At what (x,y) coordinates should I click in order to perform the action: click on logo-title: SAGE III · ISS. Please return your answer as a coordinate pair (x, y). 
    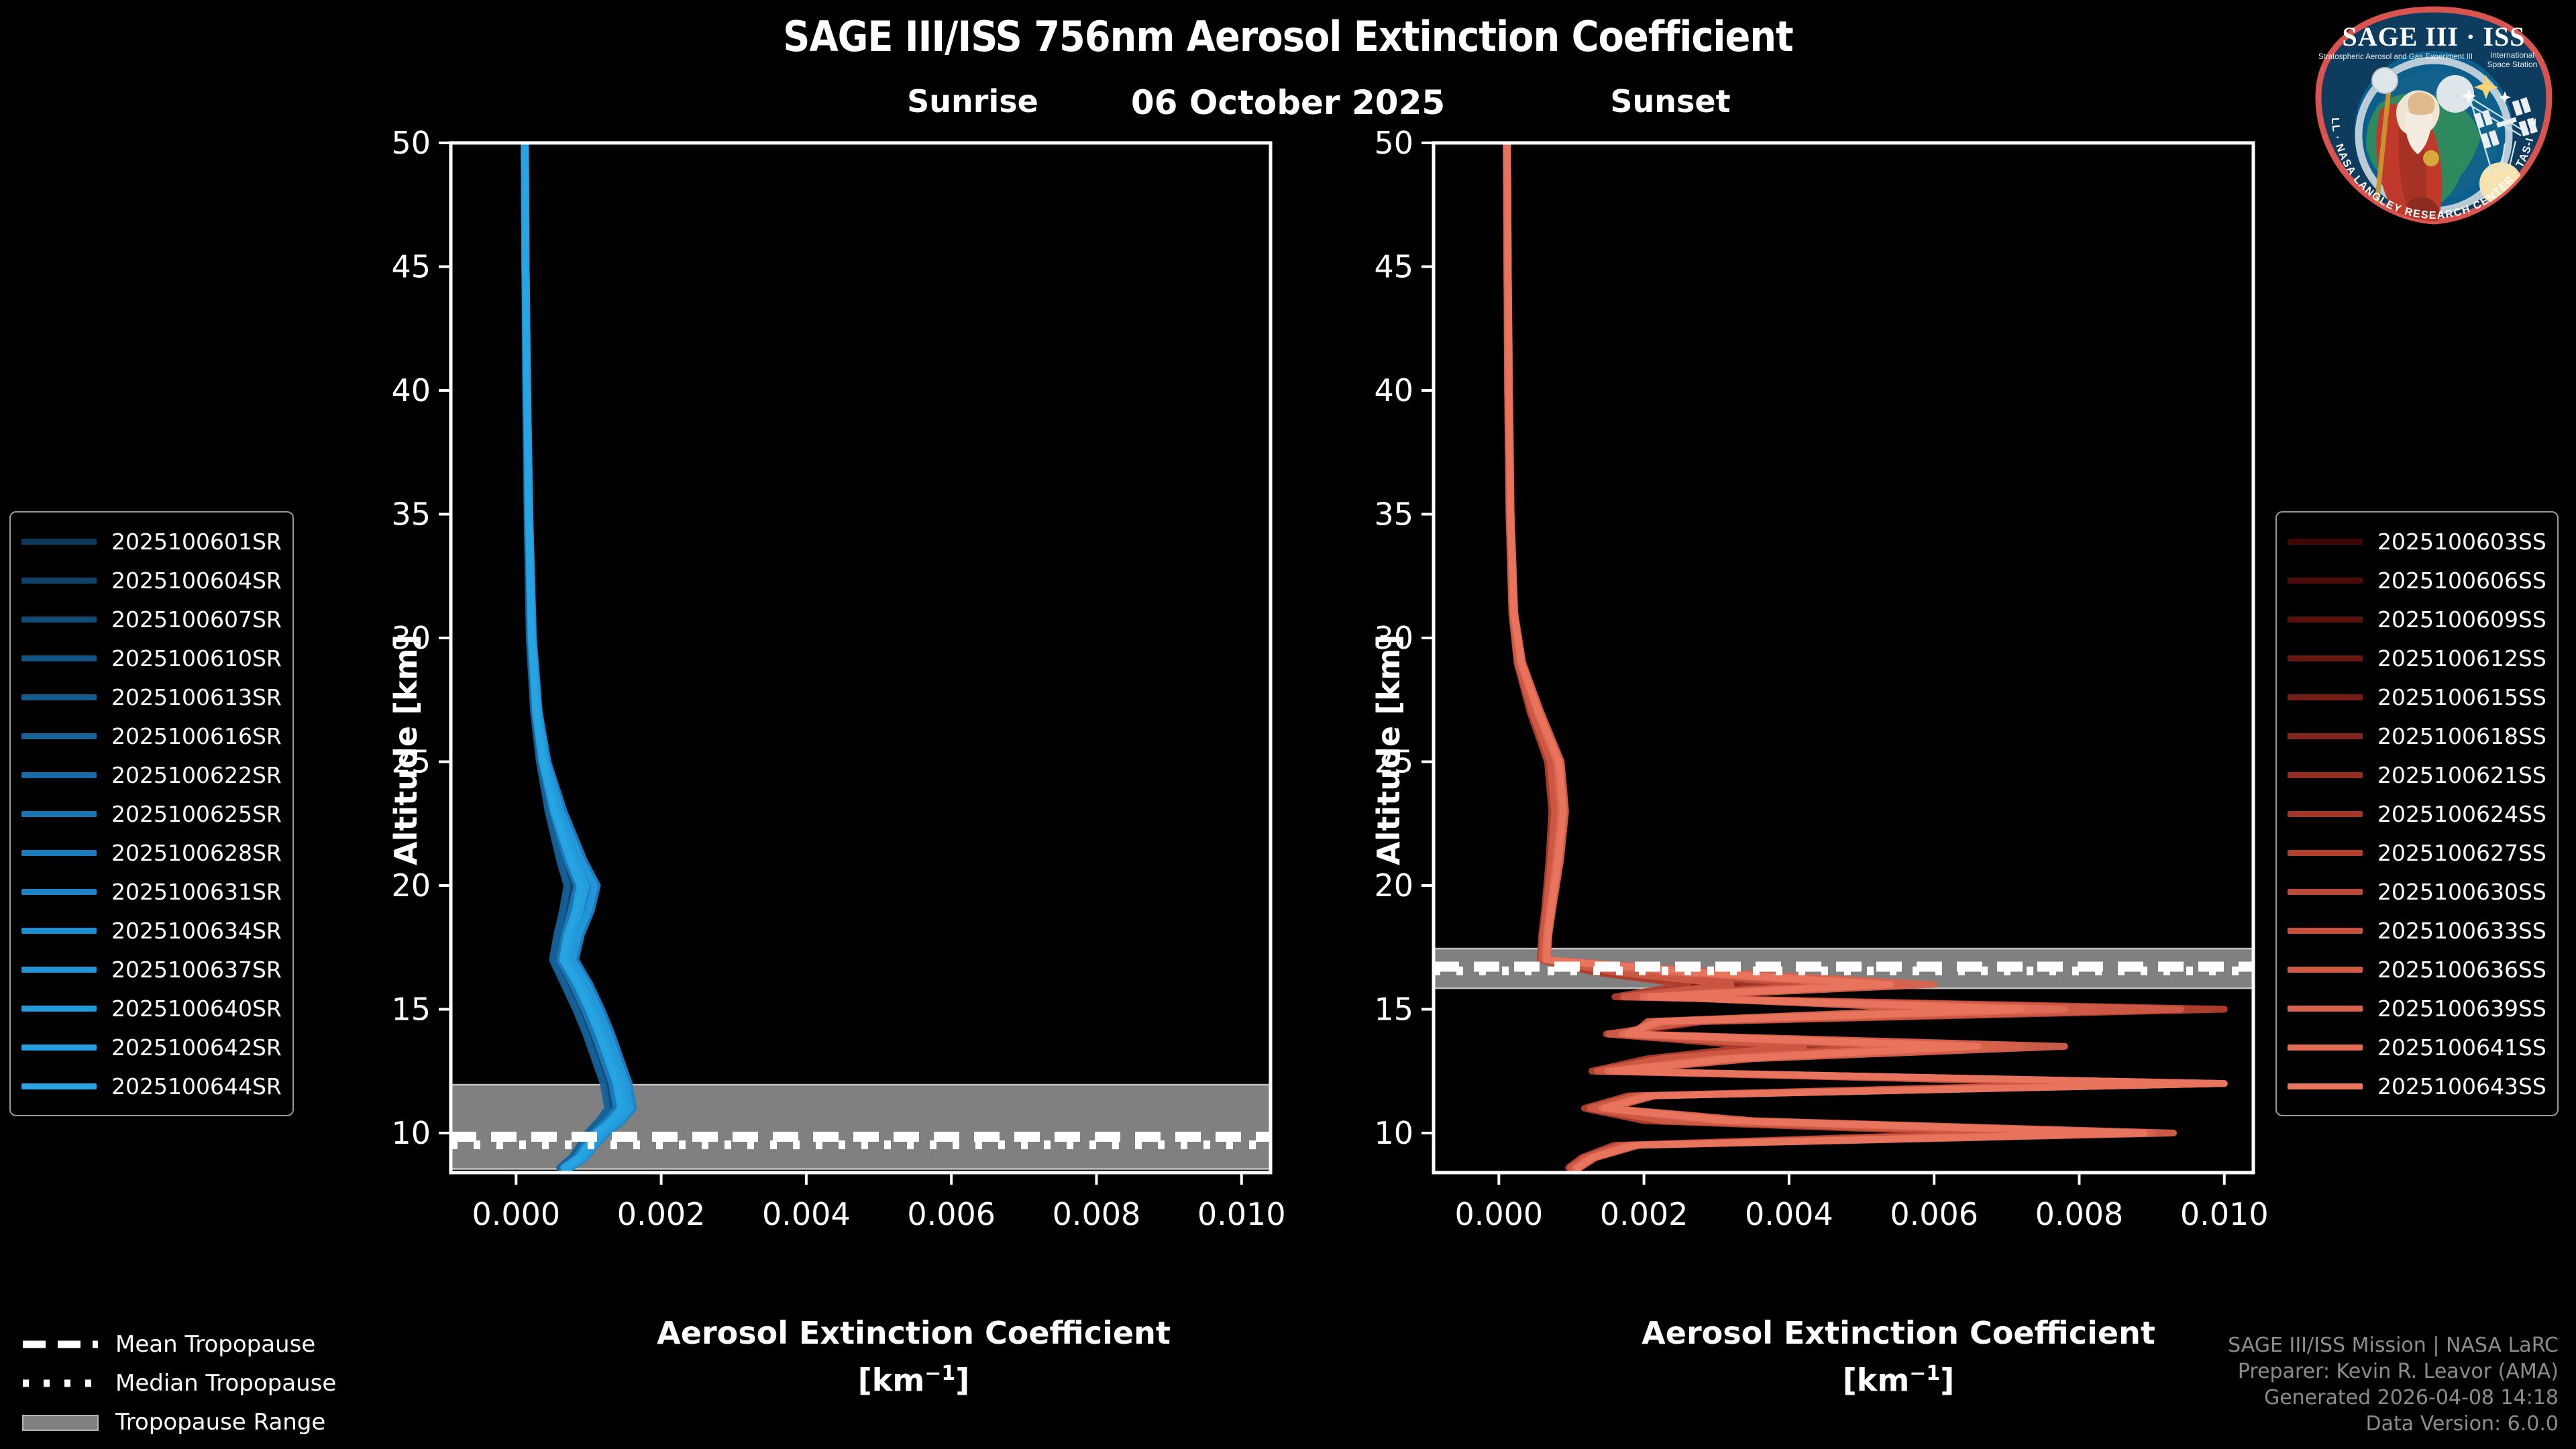
    Looking at the image, I should click on (2433, 36).